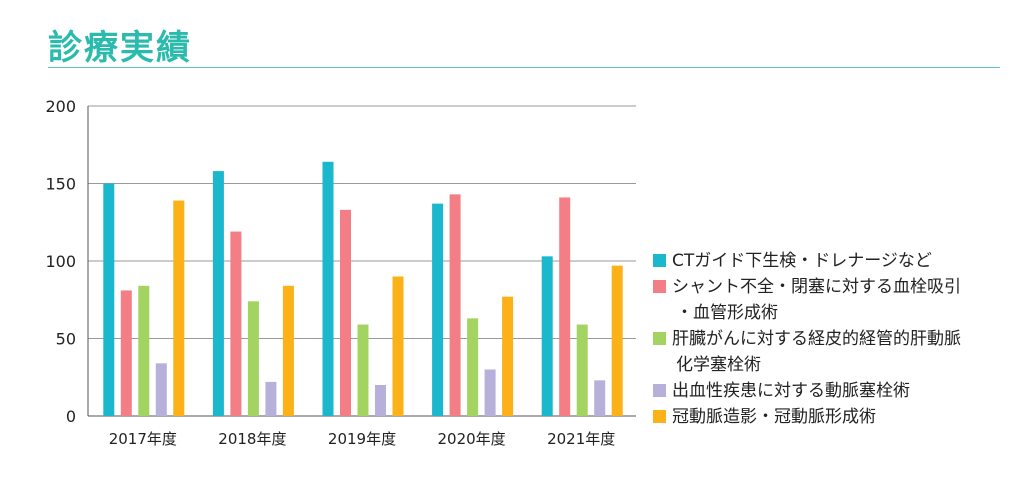 The height and width of the screenshot is (481, 1024). I want to click on title-divider, so click(524, 67).